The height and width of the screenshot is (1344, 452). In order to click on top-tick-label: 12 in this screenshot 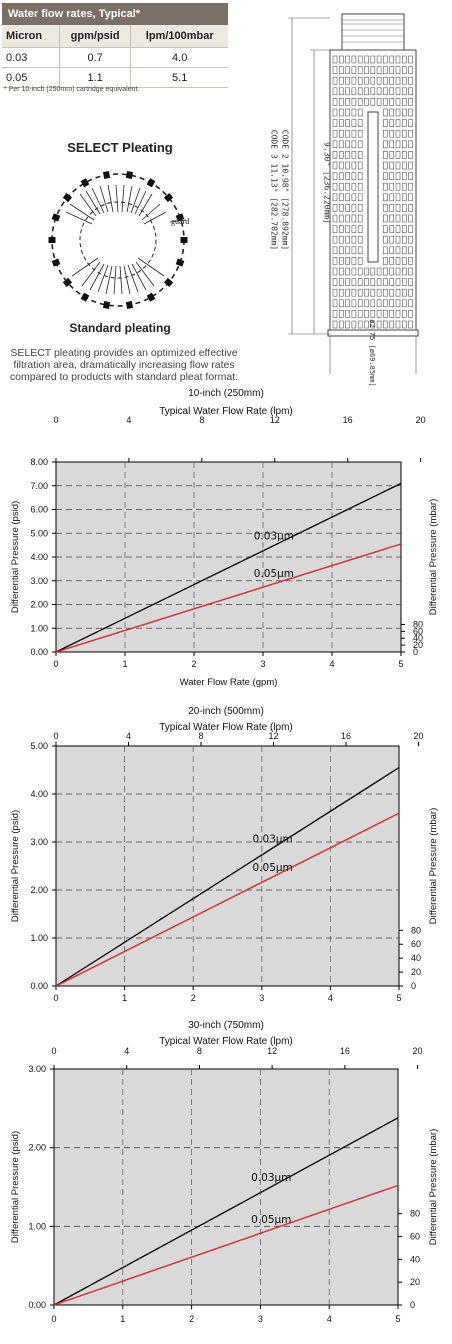, I will do `click(272, 1051)`.